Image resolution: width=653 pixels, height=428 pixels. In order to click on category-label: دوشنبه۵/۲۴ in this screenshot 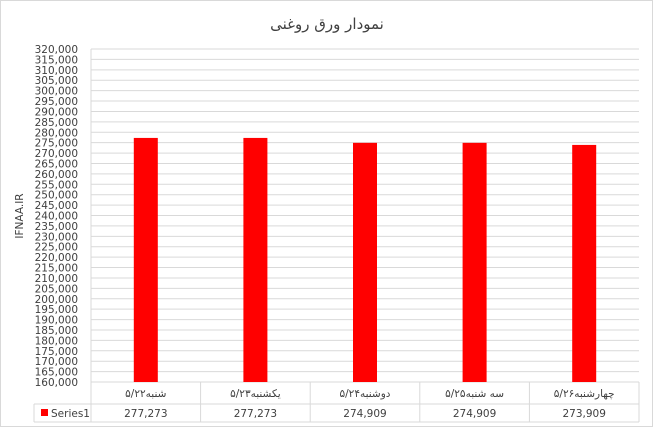, I will do `click(365, 394)`.